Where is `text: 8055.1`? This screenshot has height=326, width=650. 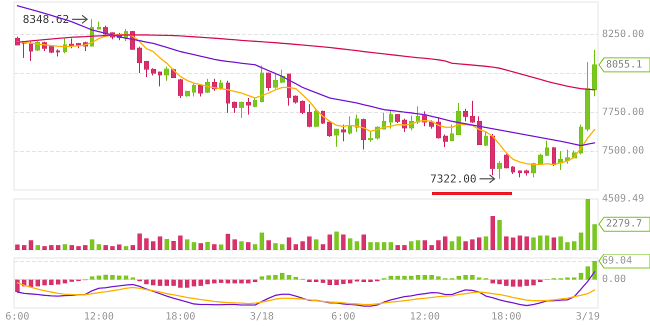 text: 8055.1 is located at coordinates (624, 64).